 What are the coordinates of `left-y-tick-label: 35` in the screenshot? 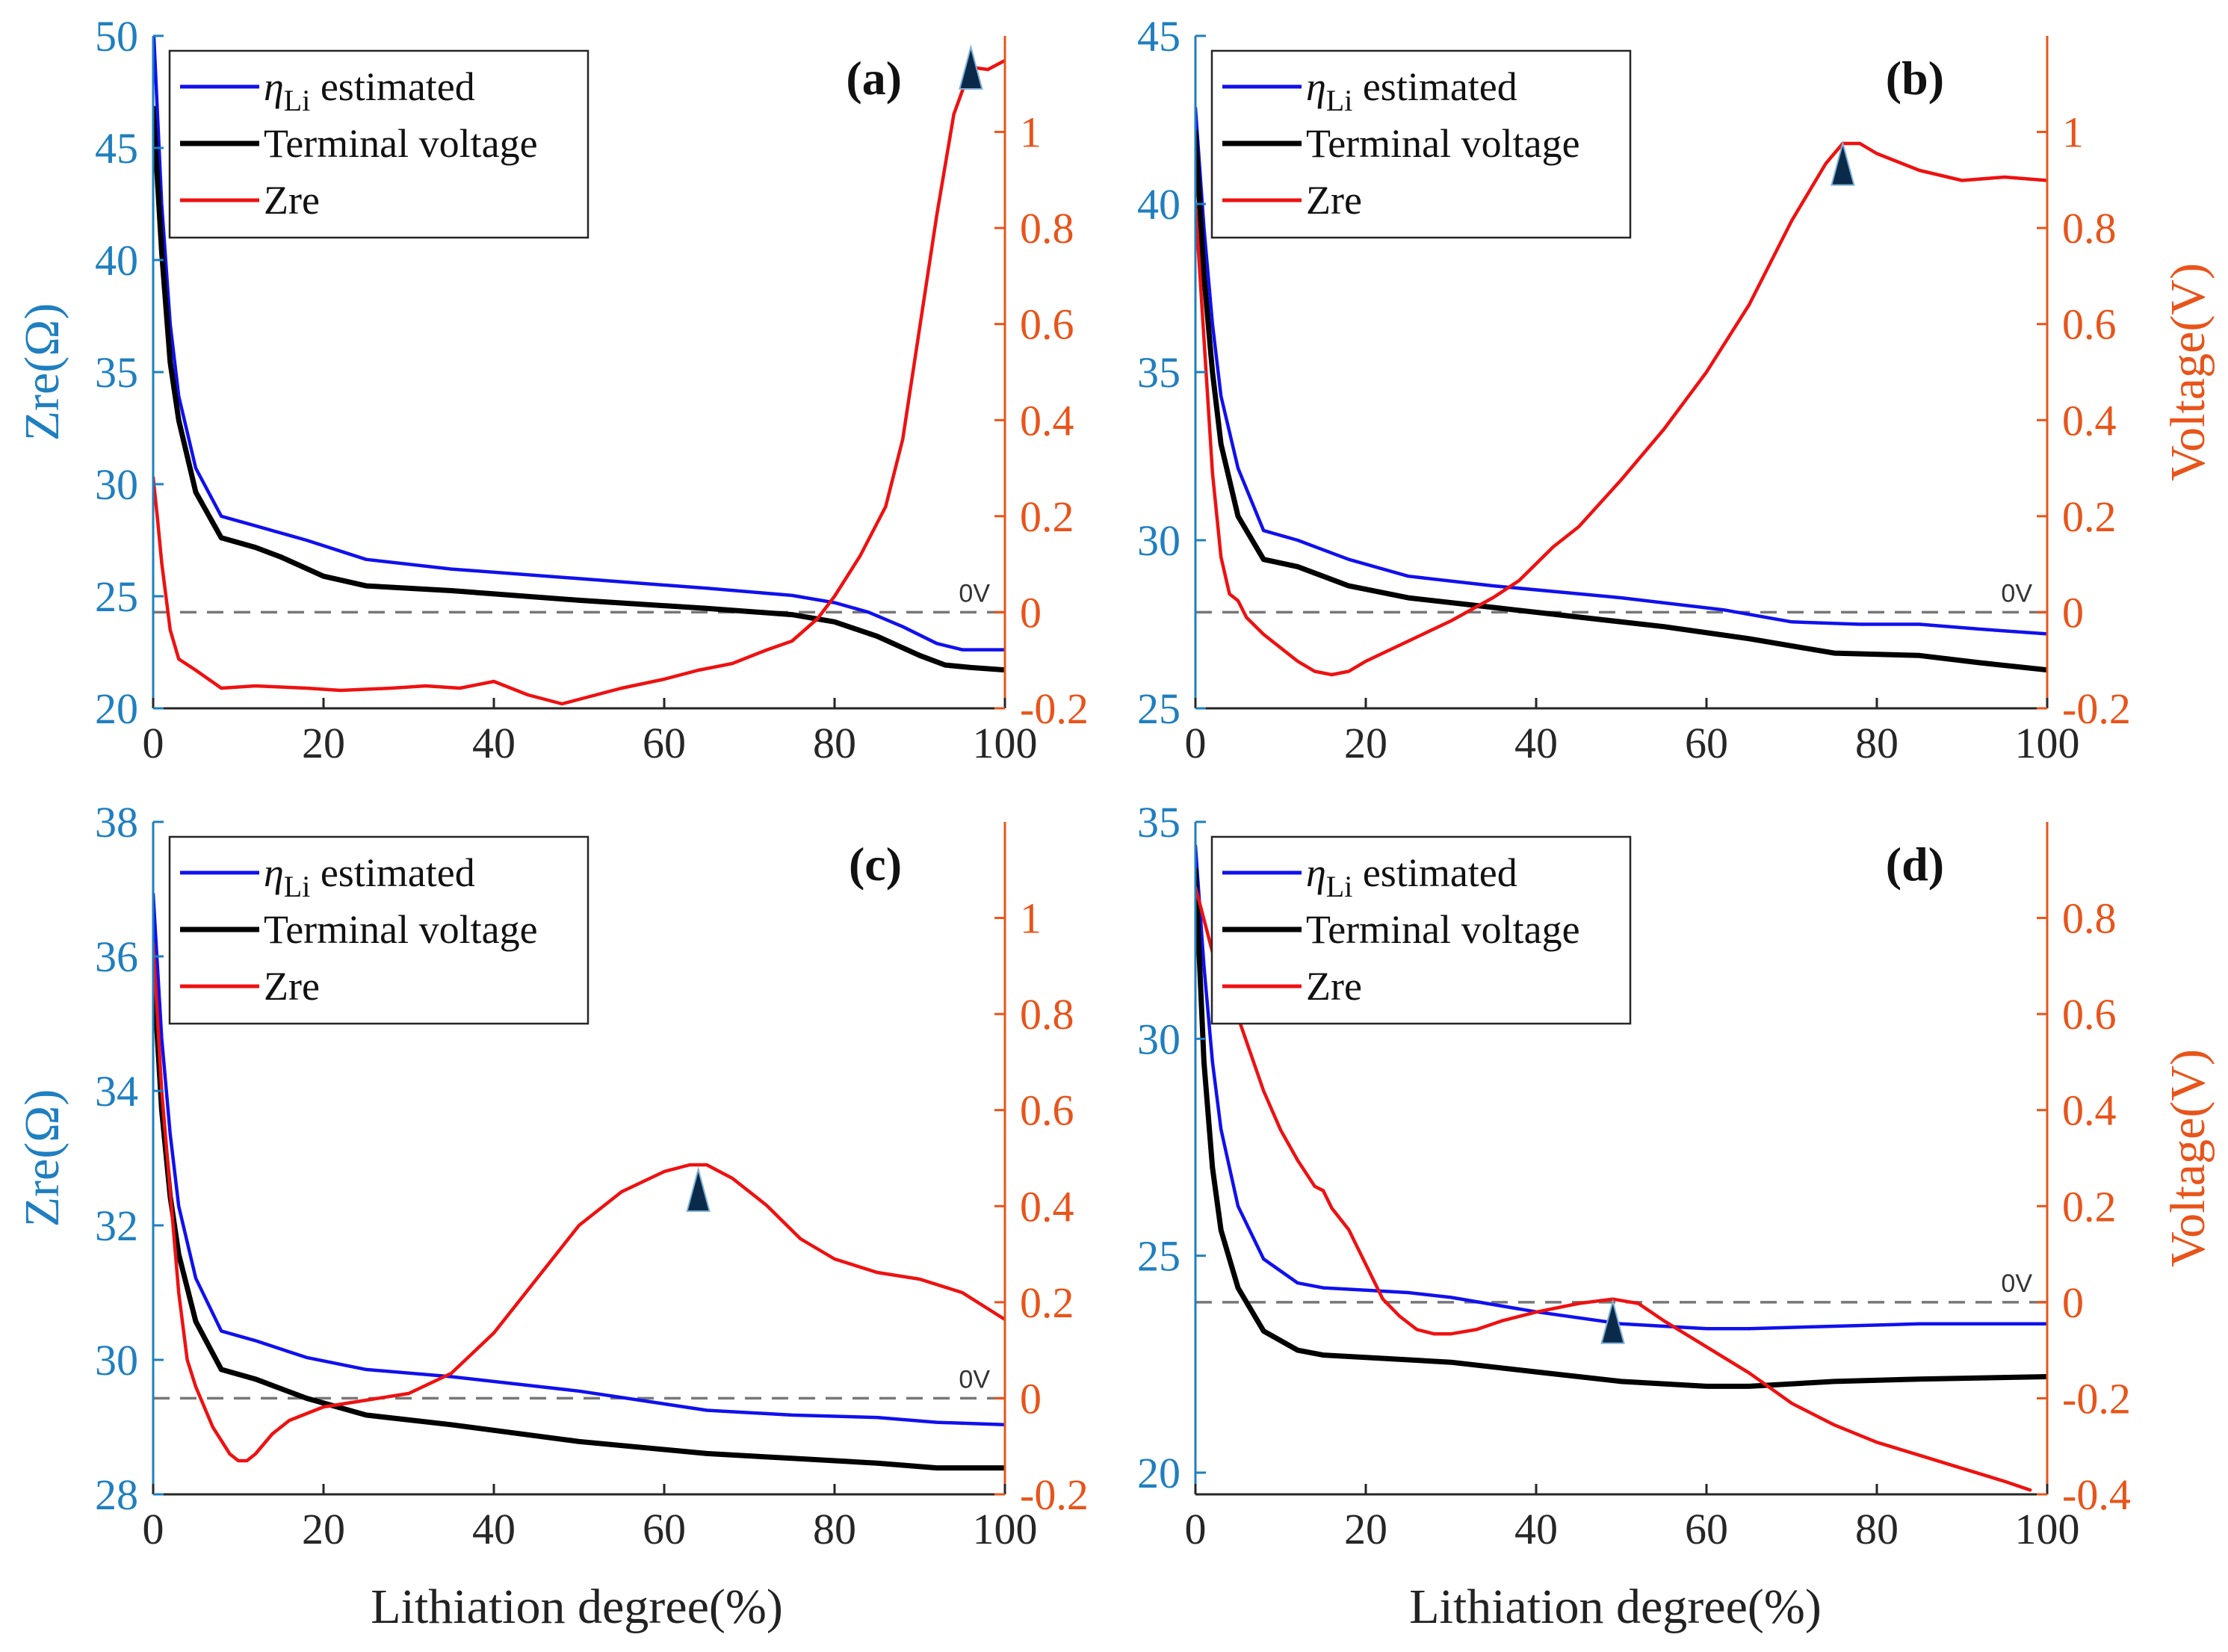 It's located at (1159, 822).